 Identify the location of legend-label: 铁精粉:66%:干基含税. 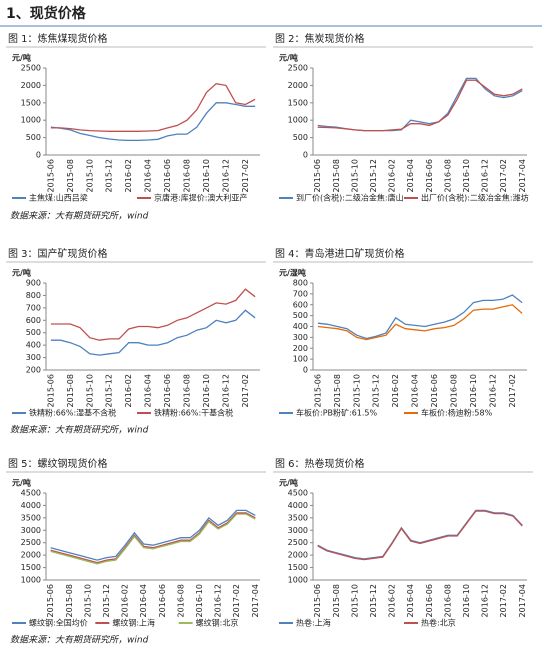
(193, 413).